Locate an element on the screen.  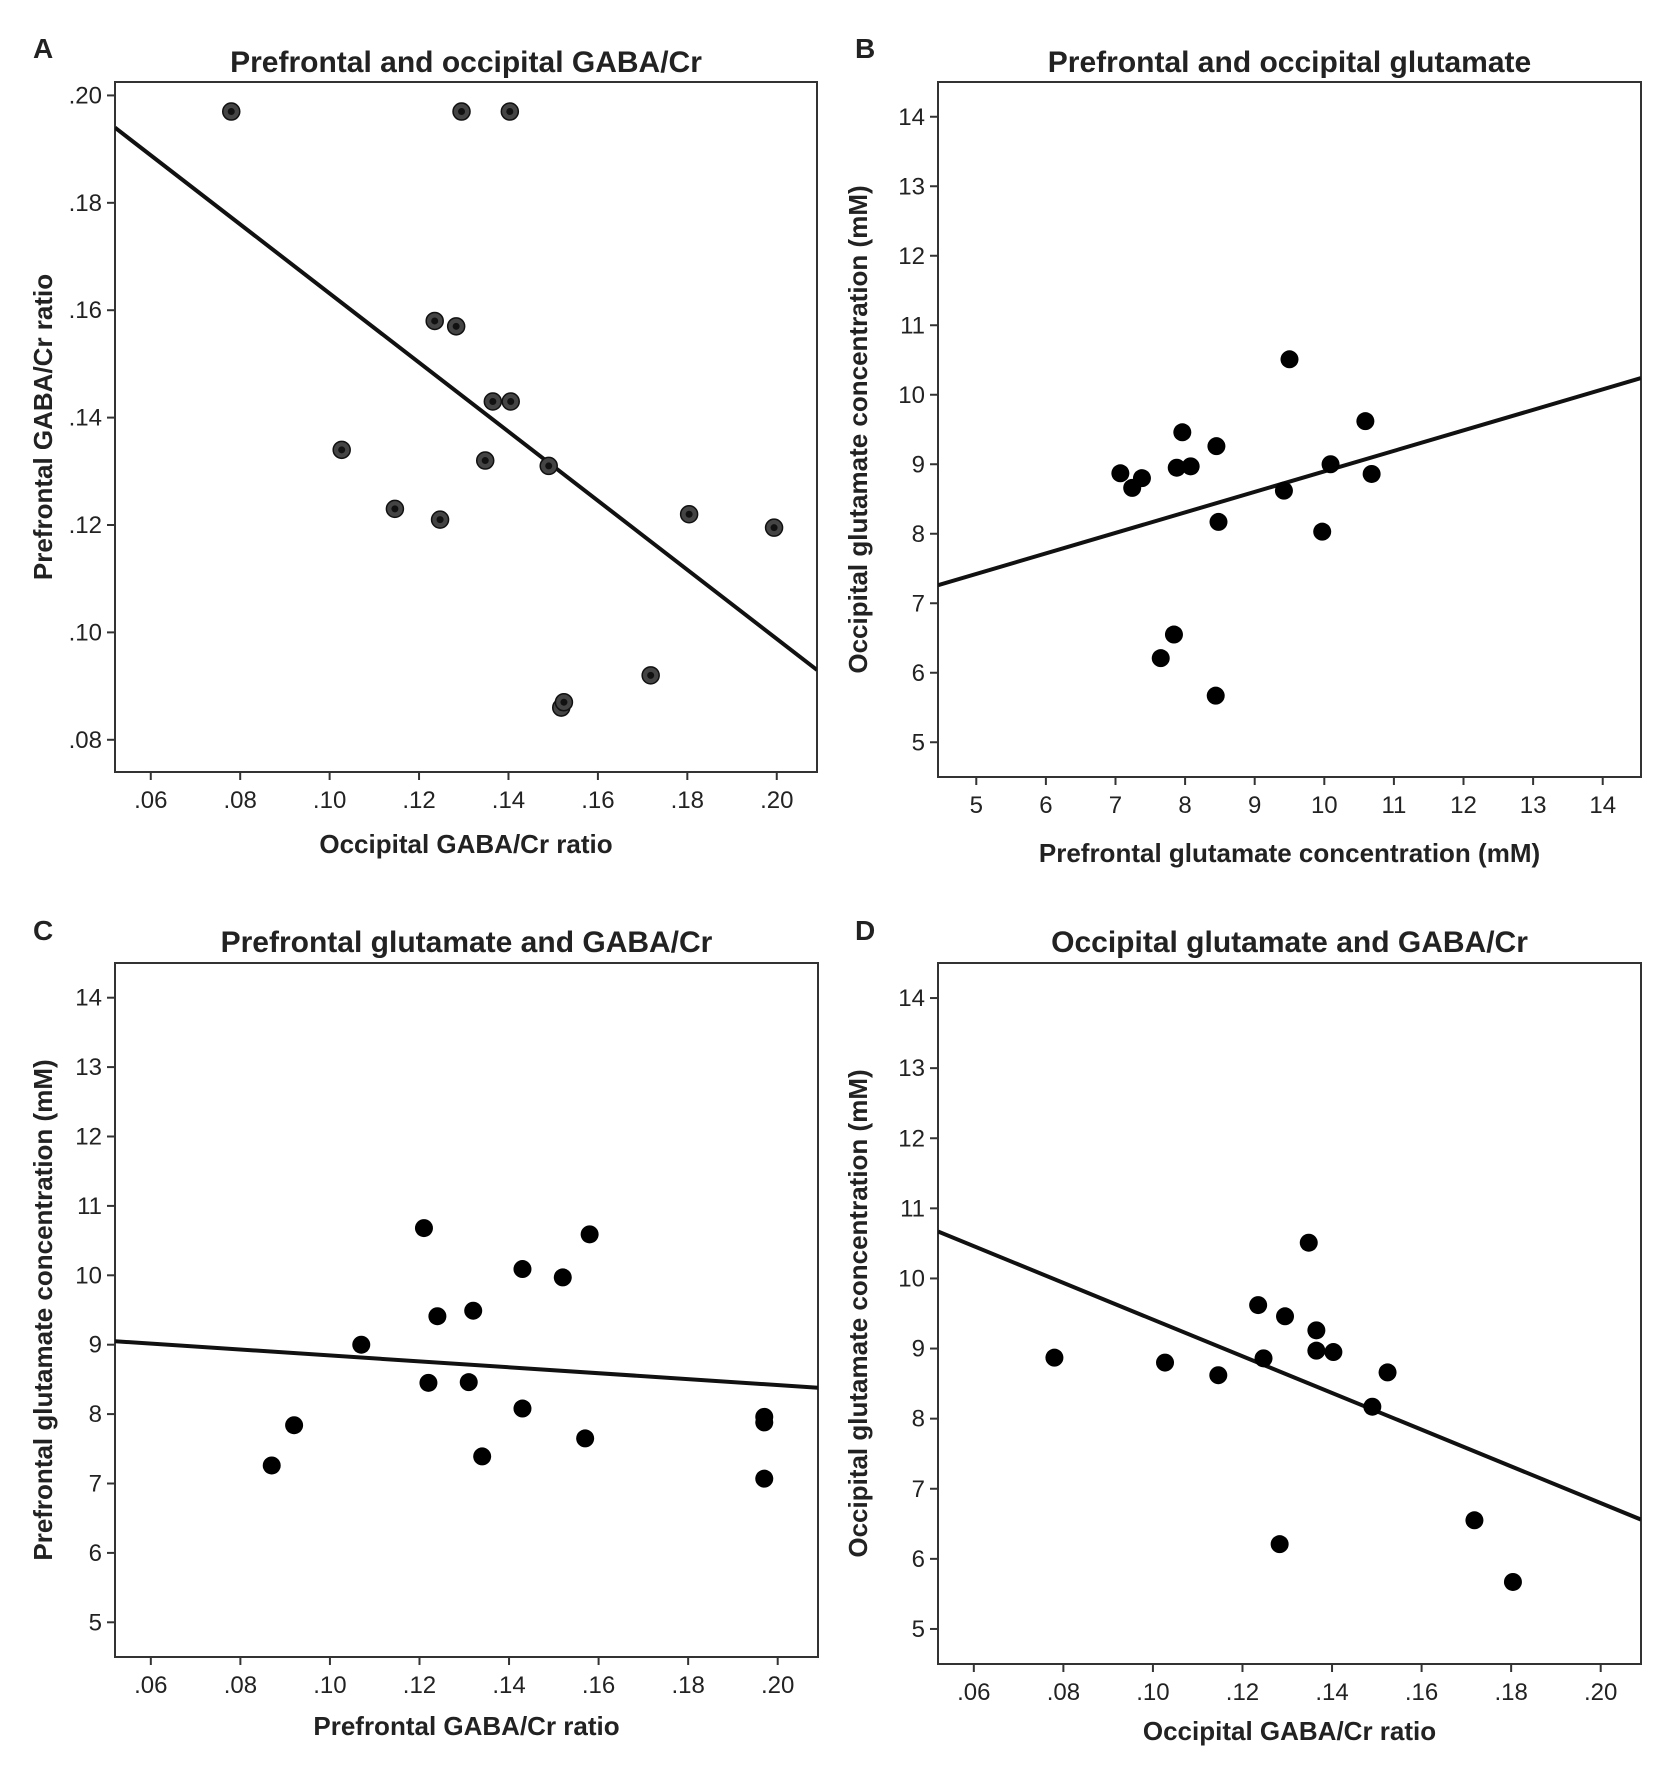
chart-title: Prefrontal and occipital GABA/Cr is located at coordinates (466, 62).